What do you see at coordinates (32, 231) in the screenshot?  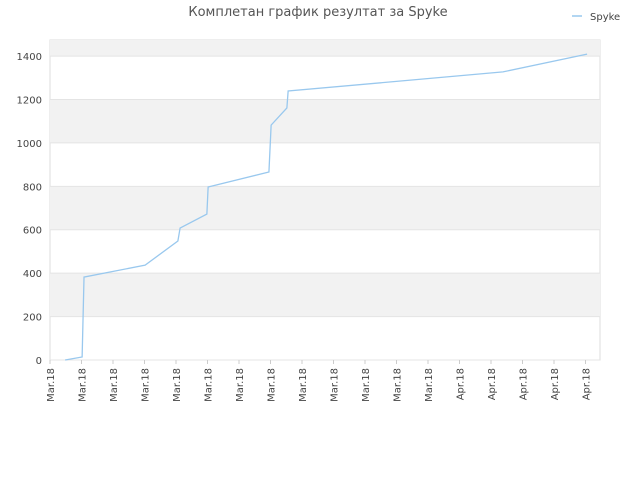 I see `y-tick-label: 600` at bounding box center [32, 231].